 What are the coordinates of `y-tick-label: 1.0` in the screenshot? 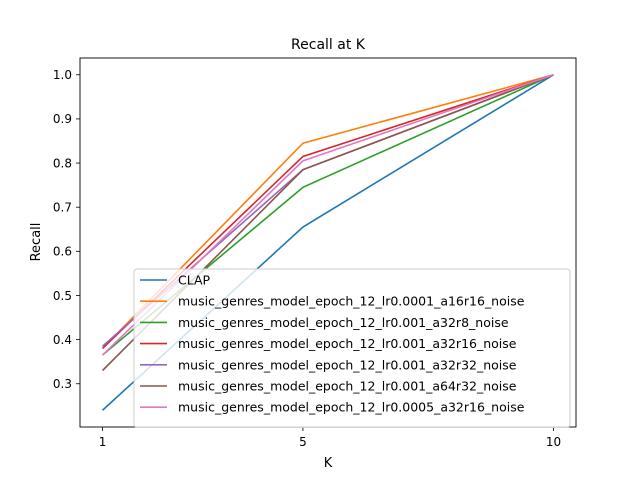 It's located at (62, 75).